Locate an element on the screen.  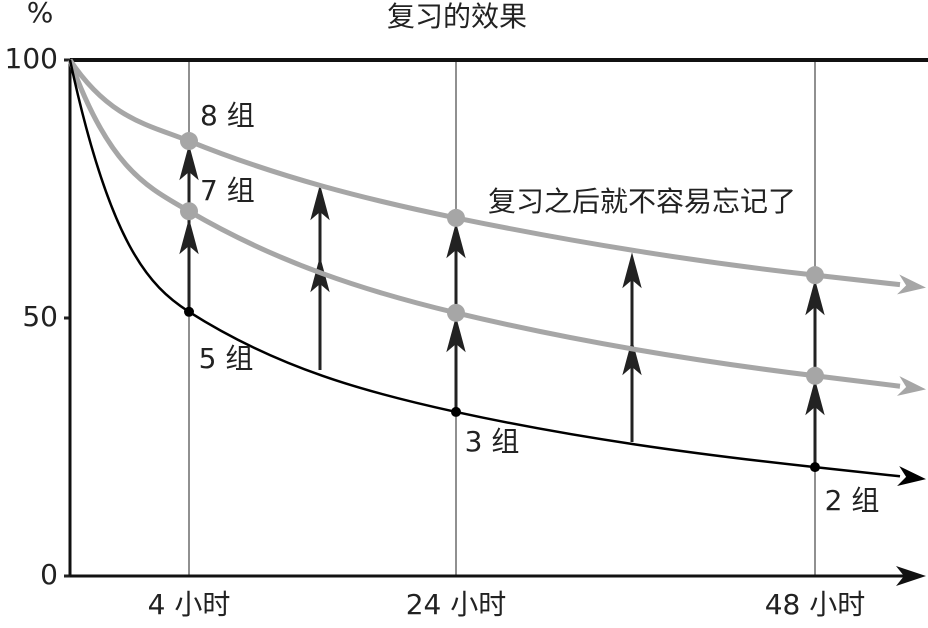
x-axis-arrow is located at coordinates (911, 576).